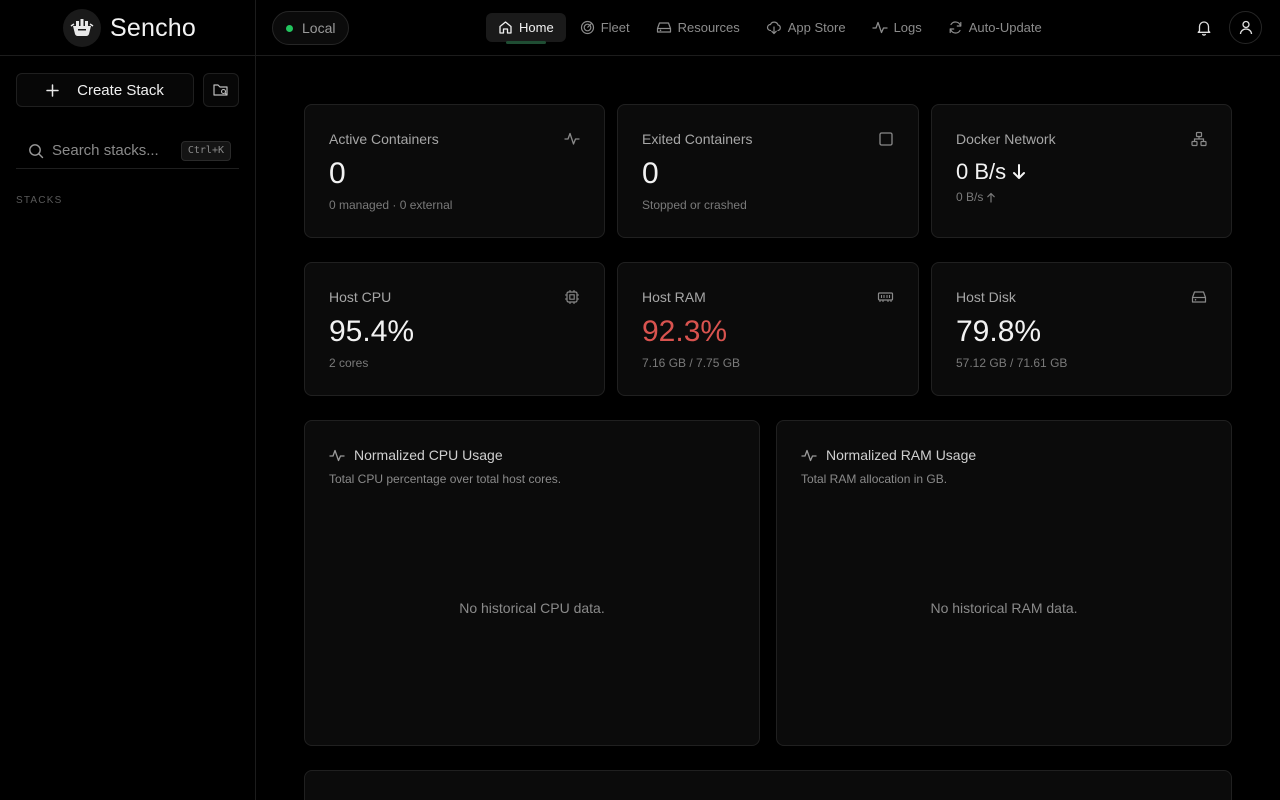 The height and width of the screenshot is (800, 1280). What do you see at coordinates (428, 455) in the screenshot?
I see `chart-title-text: Normalized CPU Usage` at bounding box center [428, 455].